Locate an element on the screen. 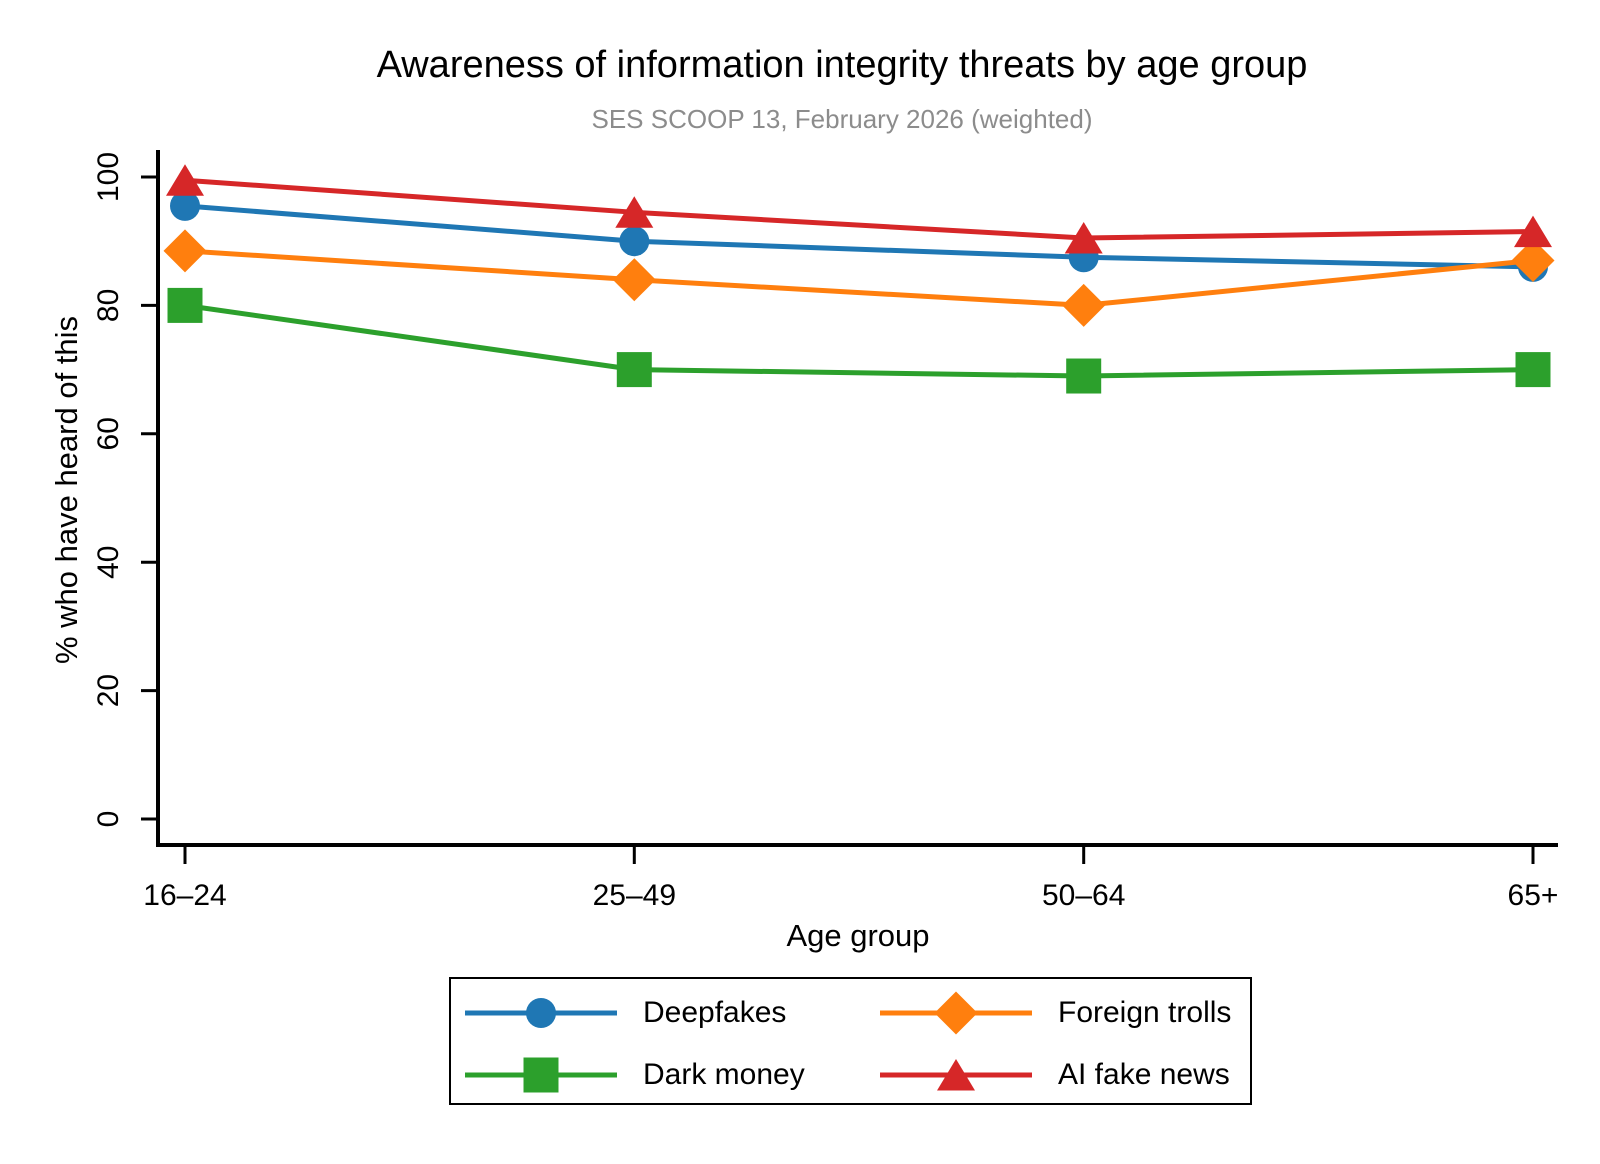 This screenshot has height=1164, width=1600. legend-swatch-foreign-trolls is located at coordinates (956, 1013).